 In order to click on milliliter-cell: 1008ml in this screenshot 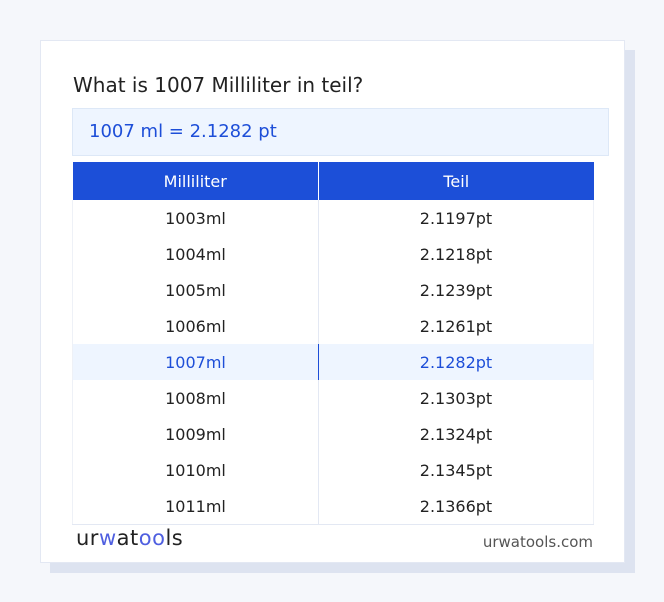, I will do `click(195, 398)`.